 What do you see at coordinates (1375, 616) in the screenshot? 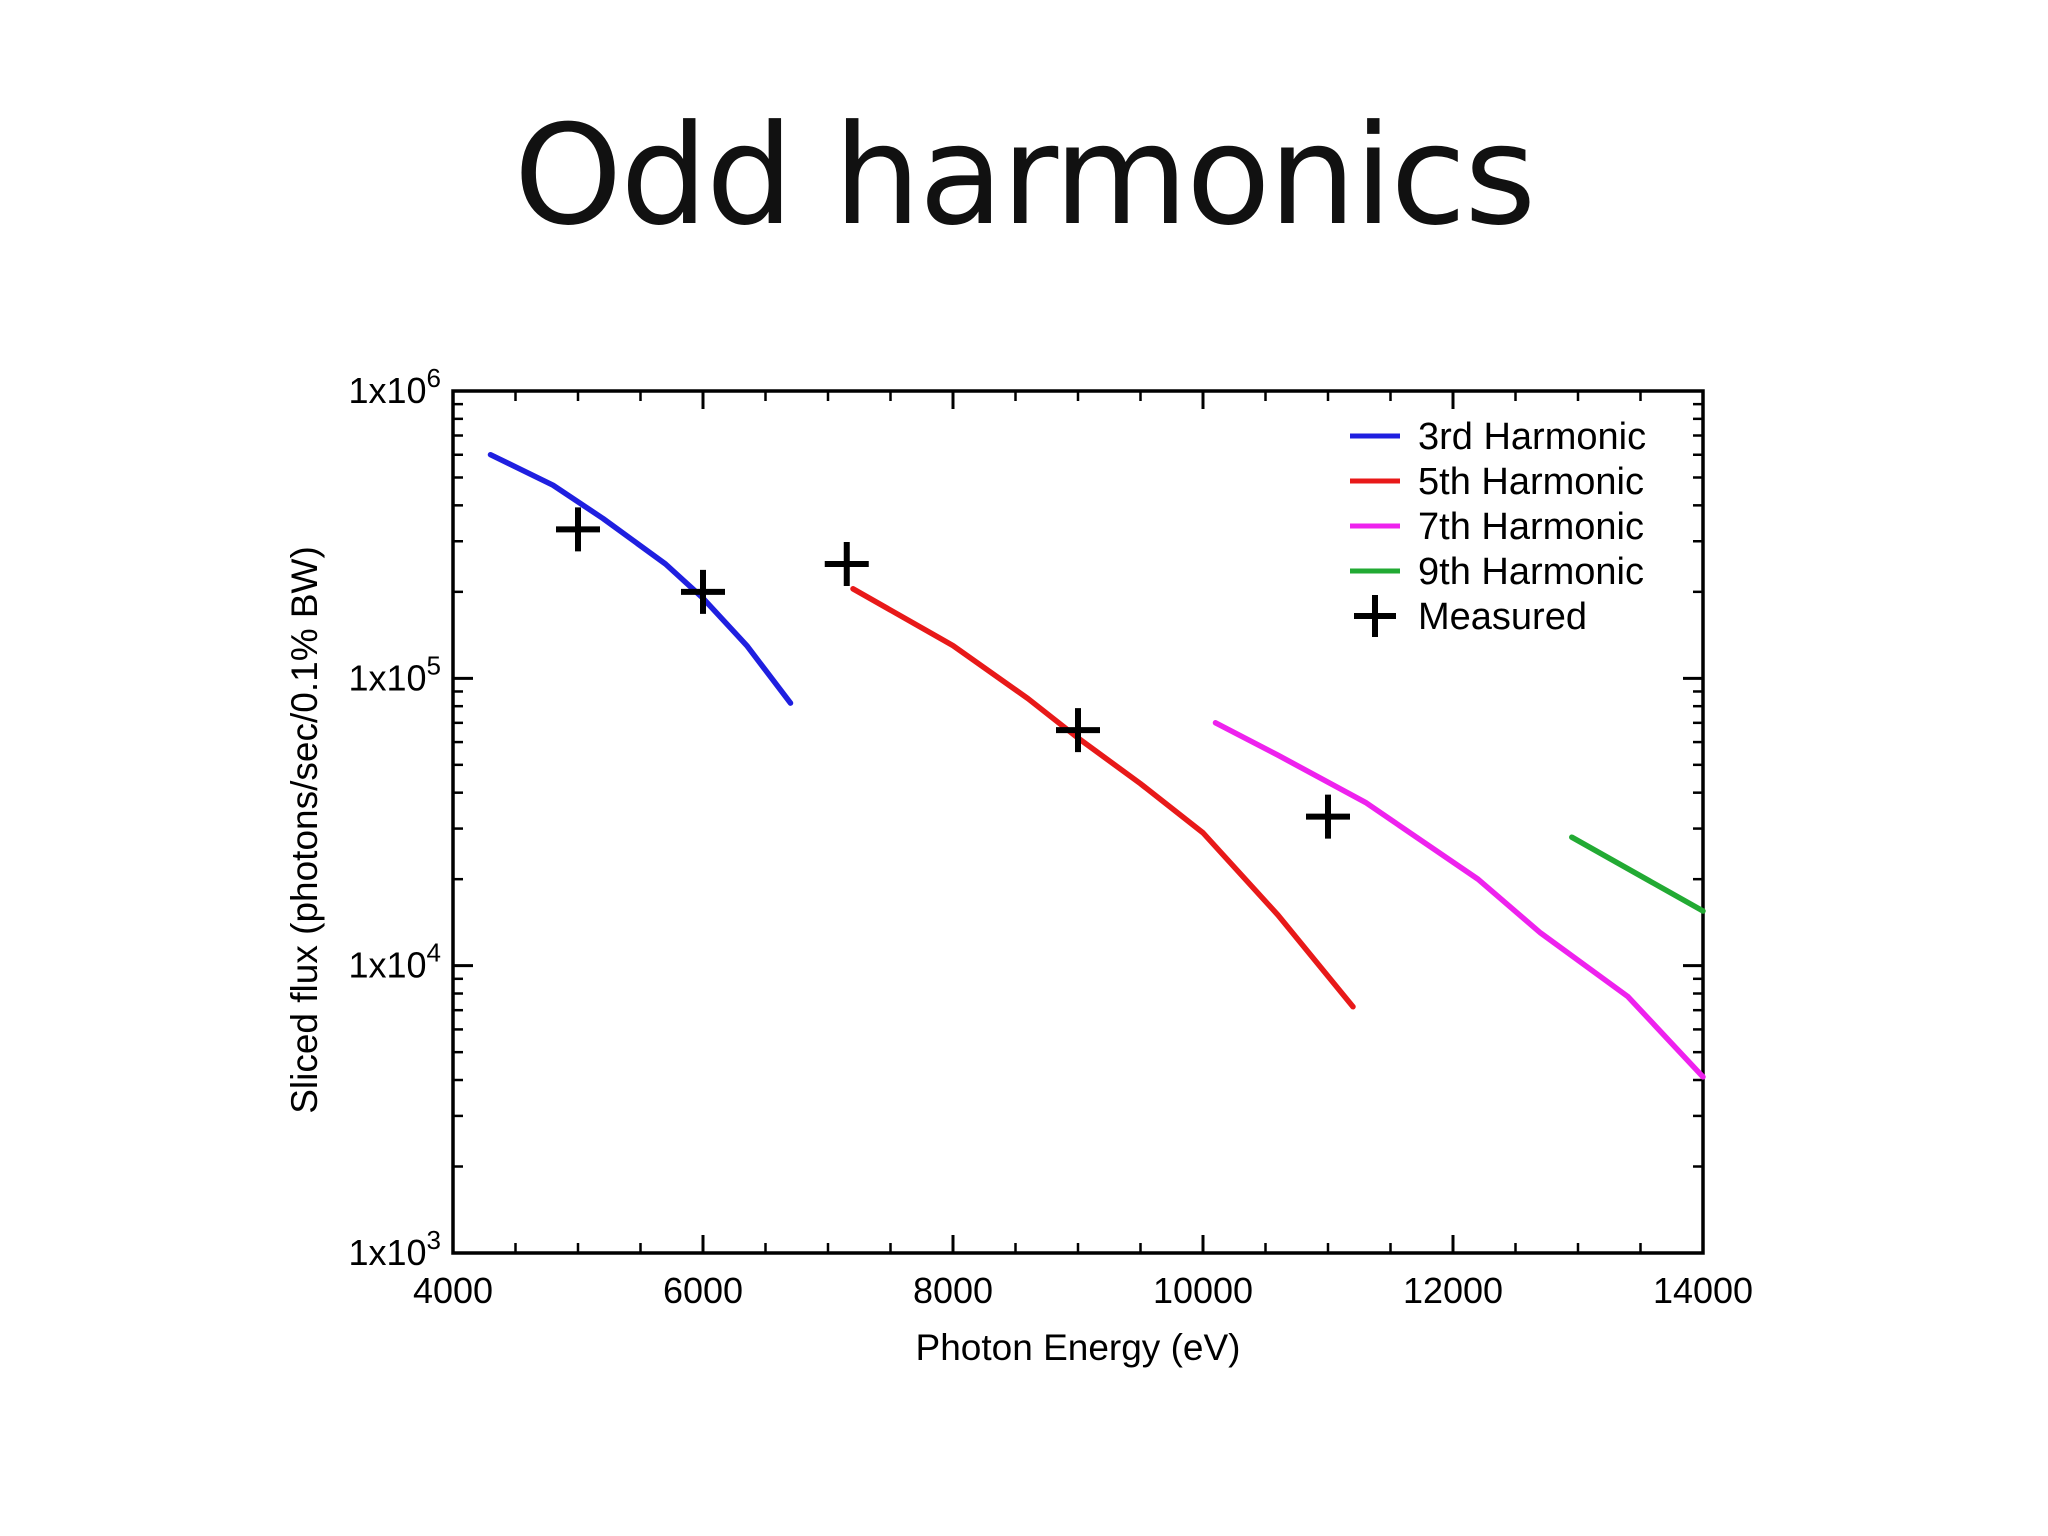
I see `legend-swatch` at bounding box center [1375, 616].